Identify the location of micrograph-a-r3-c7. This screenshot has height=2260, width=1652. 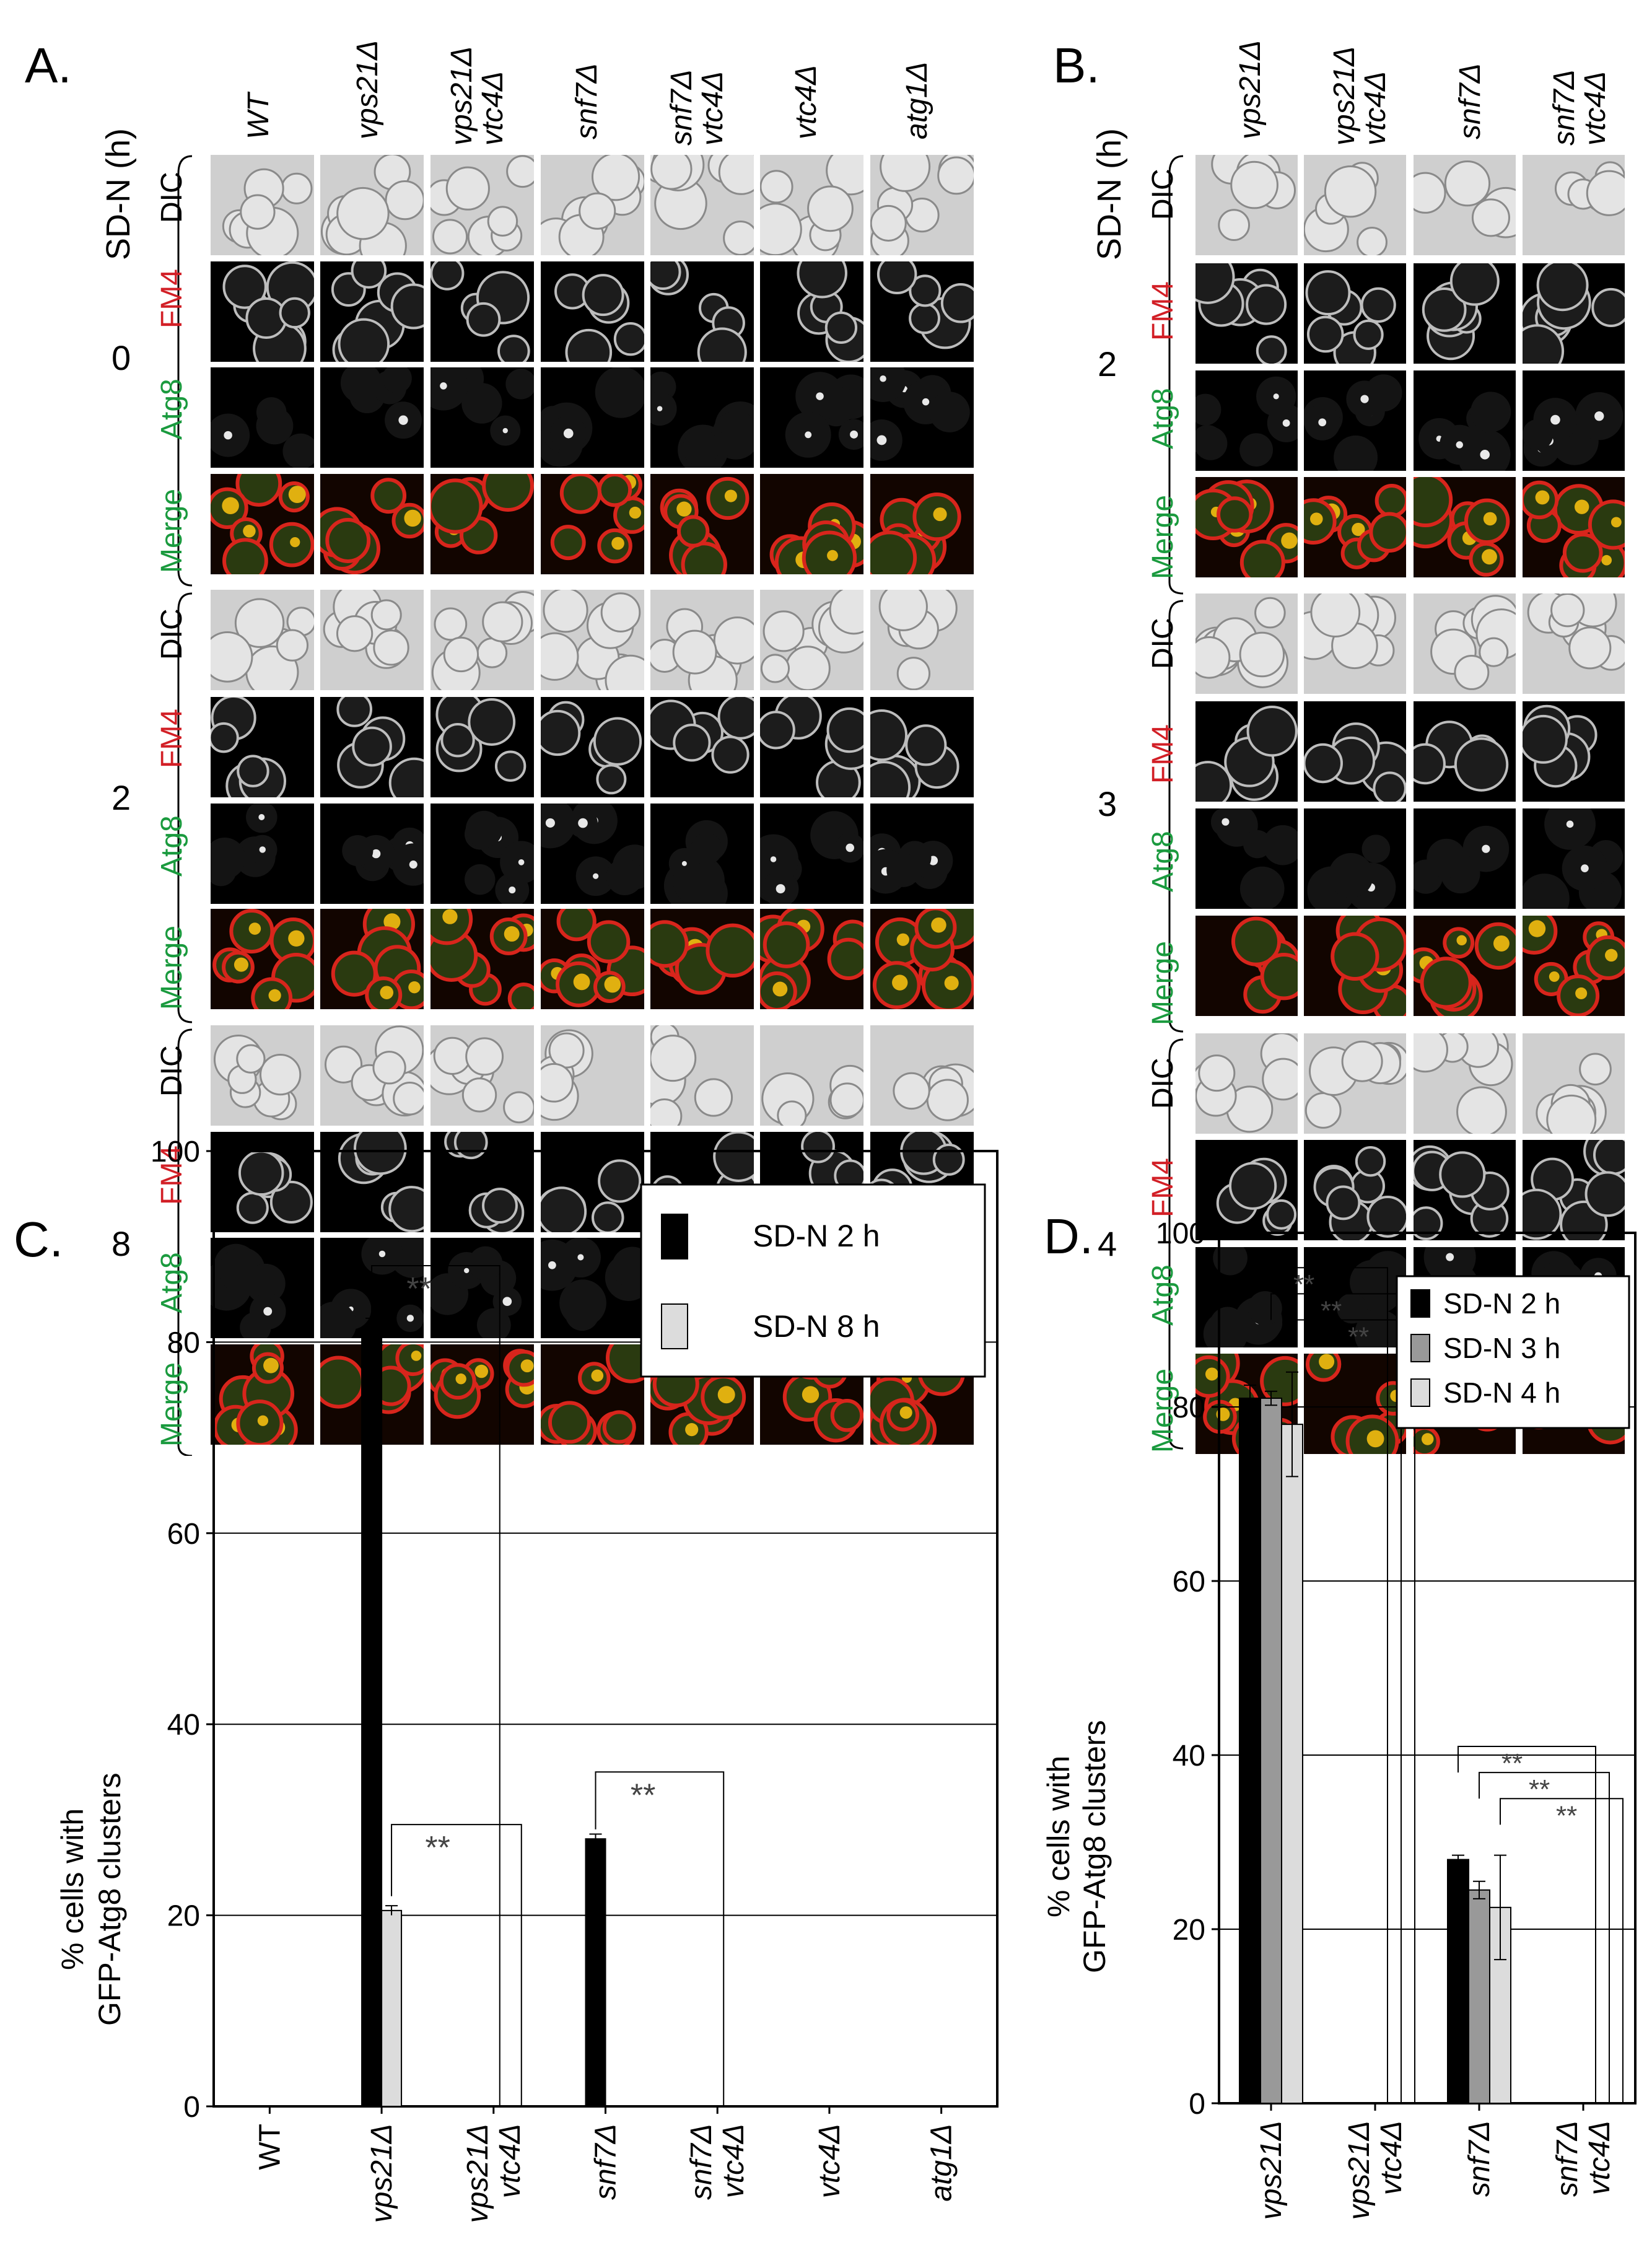
(922, 417).